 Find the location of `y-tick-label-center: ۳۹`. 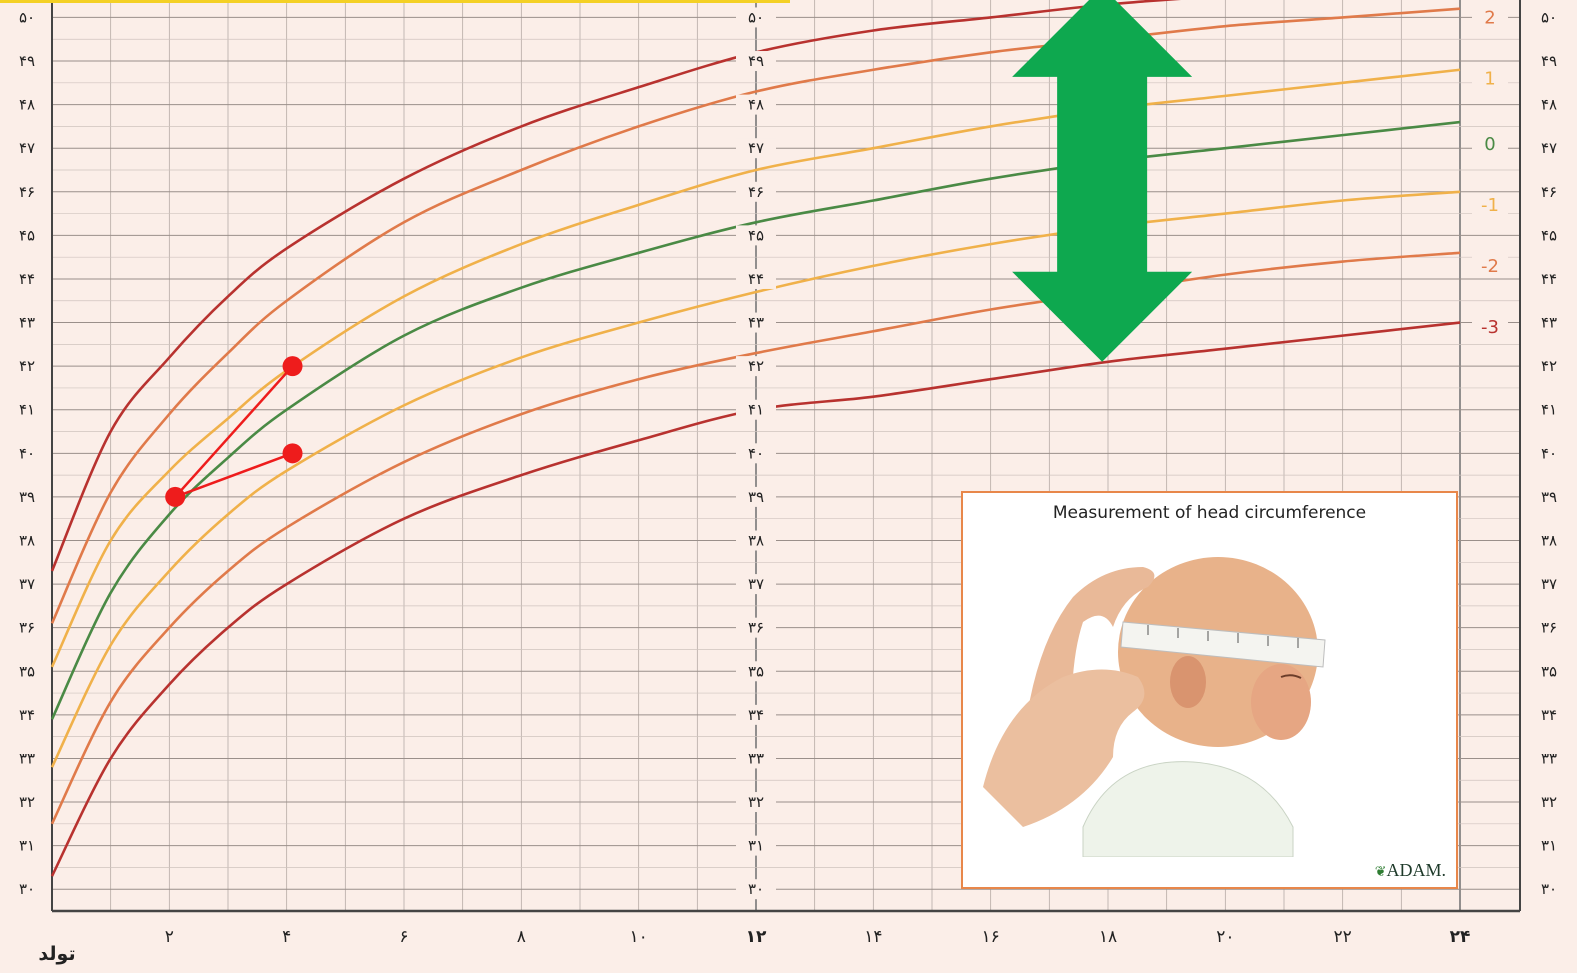

y-tick-label-center: ۳۹ is located at coordinates (756, 497).